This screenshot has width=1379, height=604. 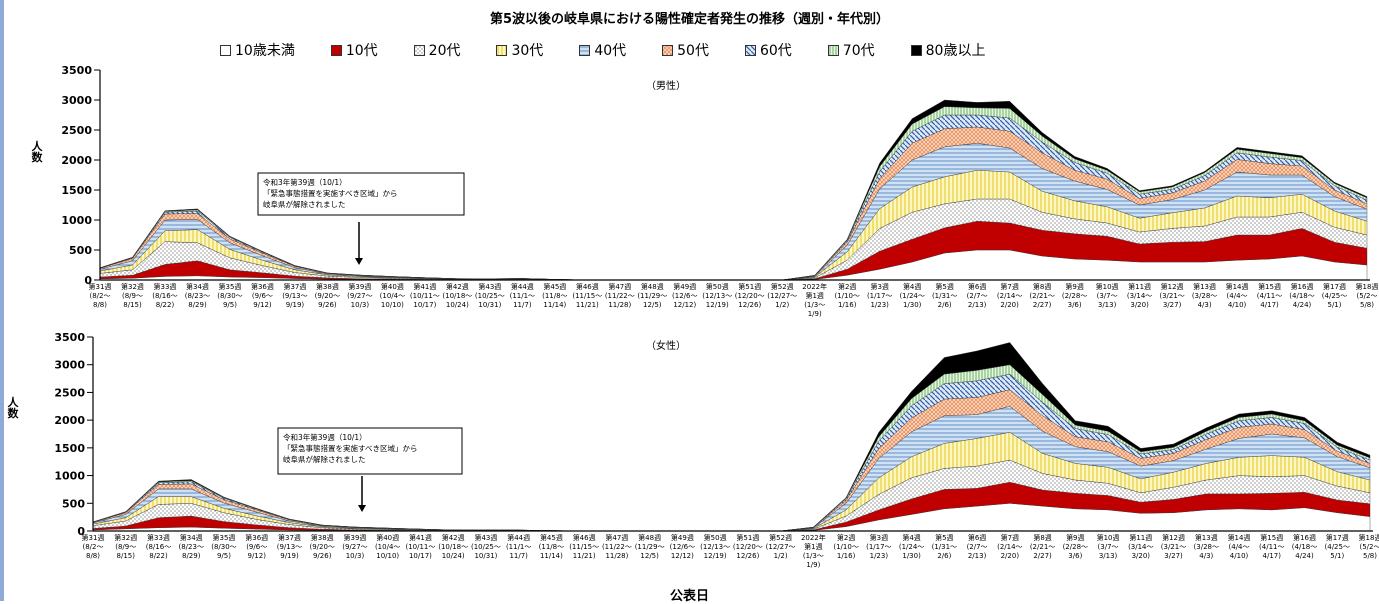 I want to click on y-axis-label-bottom: 人数, so click(x=13, y=408).